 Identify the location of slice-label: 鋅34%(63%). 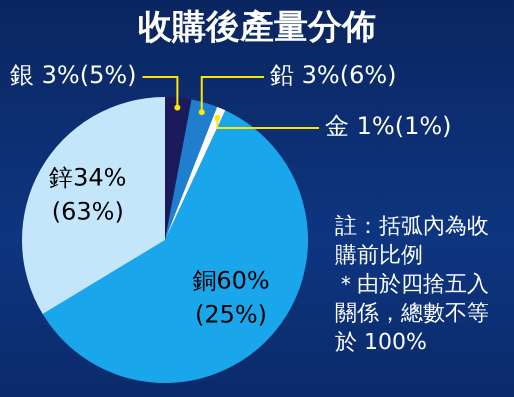
(87, 195).